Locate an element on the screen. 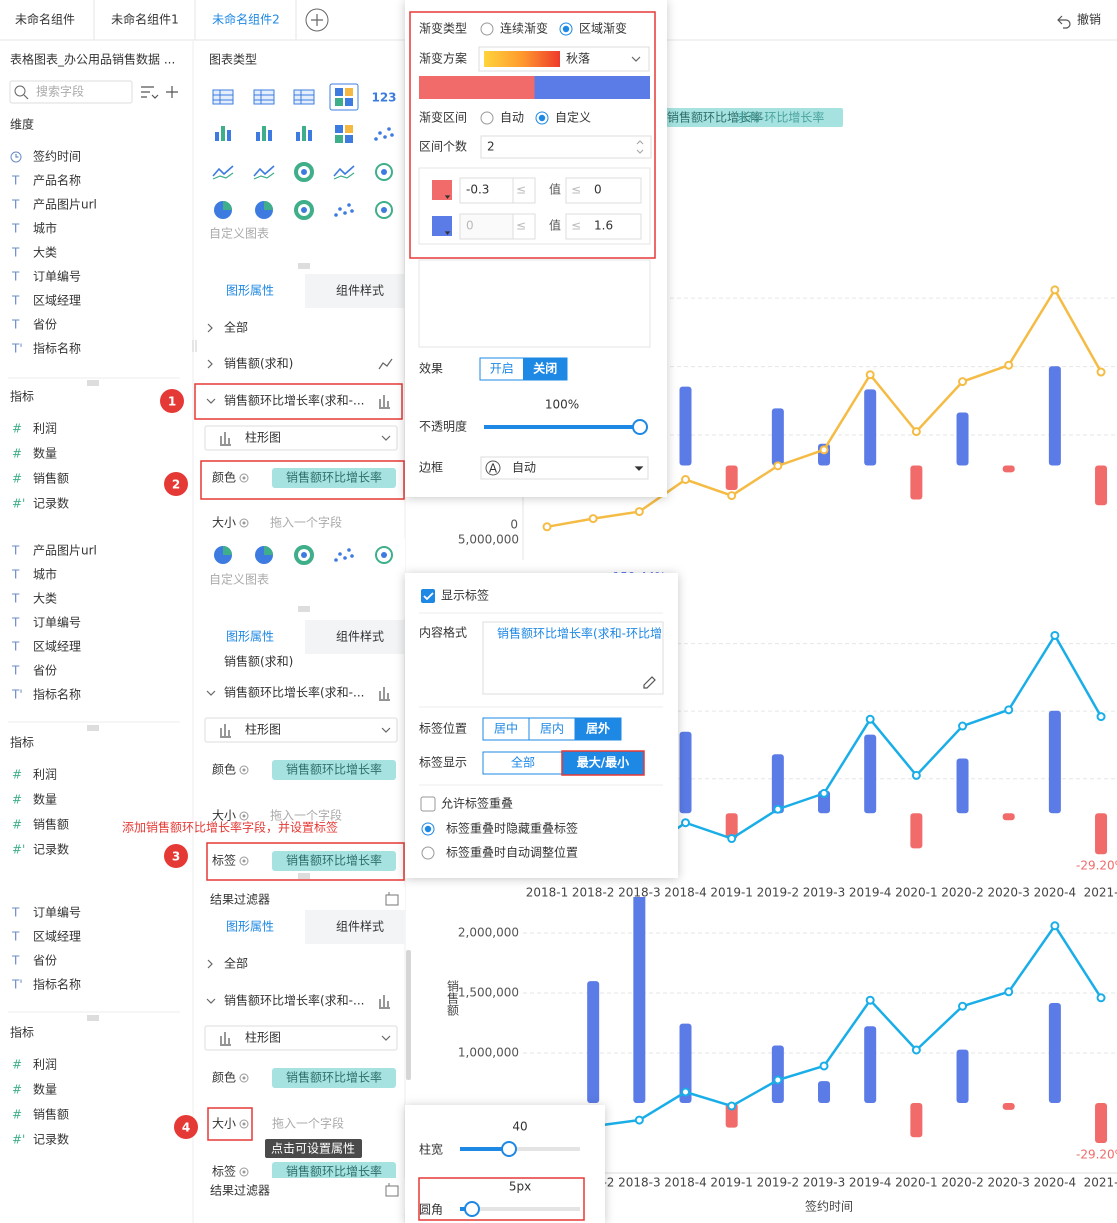 Image resolution: width=1117 pixels, height=1223 pixels. segment-label: 最大/最小 is located at coordinates (603, 762).